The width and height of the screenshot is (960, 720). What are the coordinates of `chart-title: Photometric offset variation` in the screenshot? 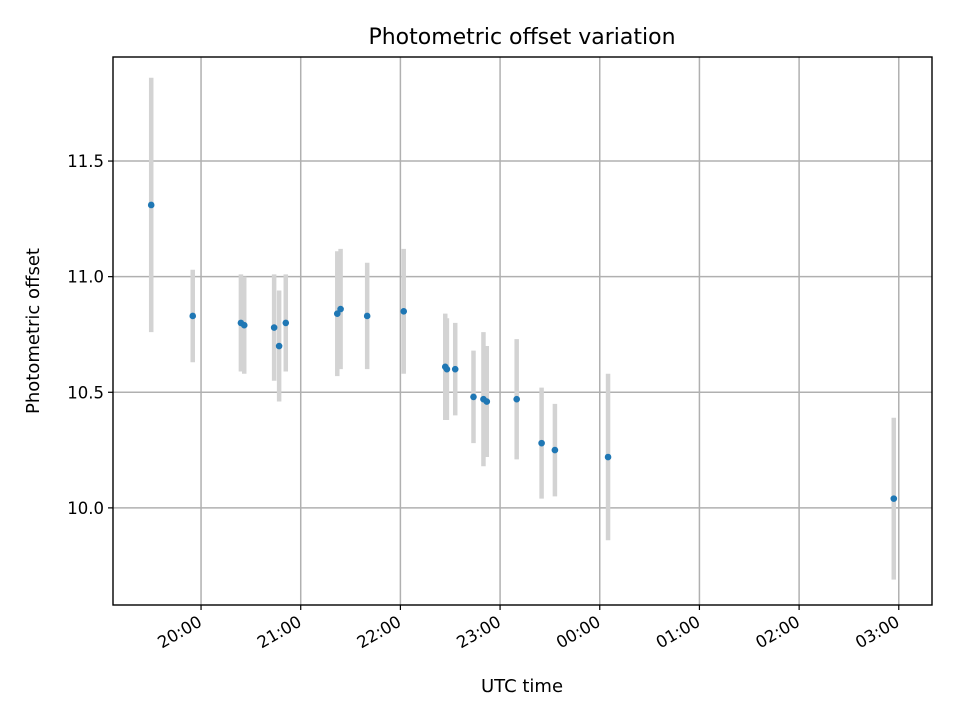 It's located at (521, 37).